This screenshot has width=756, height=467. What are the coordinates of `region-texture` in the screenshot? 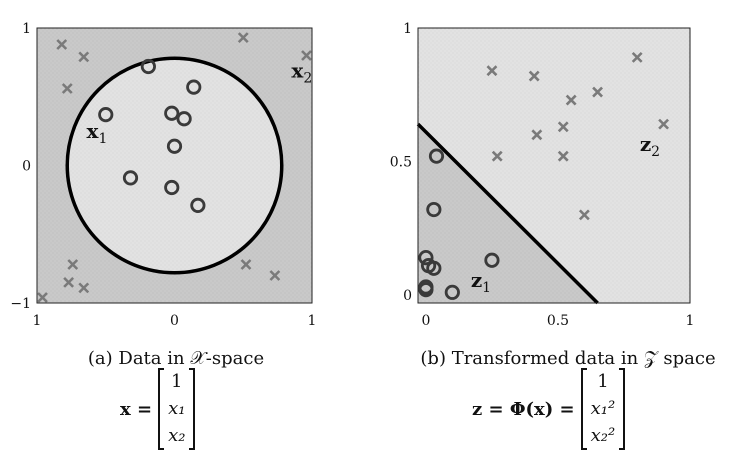 It's located at (174, 165).